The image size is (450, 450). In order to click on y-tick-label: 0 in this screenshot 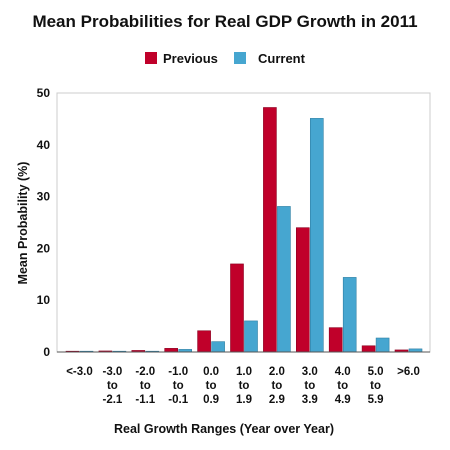, I will do `click(46, 352)`.